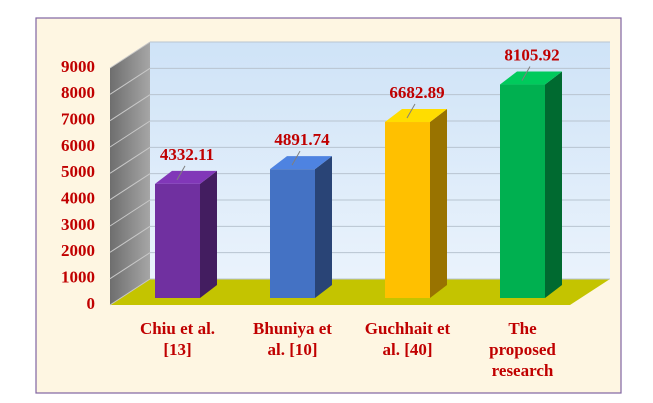  Describe the element at coordinates (78, 171) in the screenshot. I see `y-tick-label: 5000` at that location.